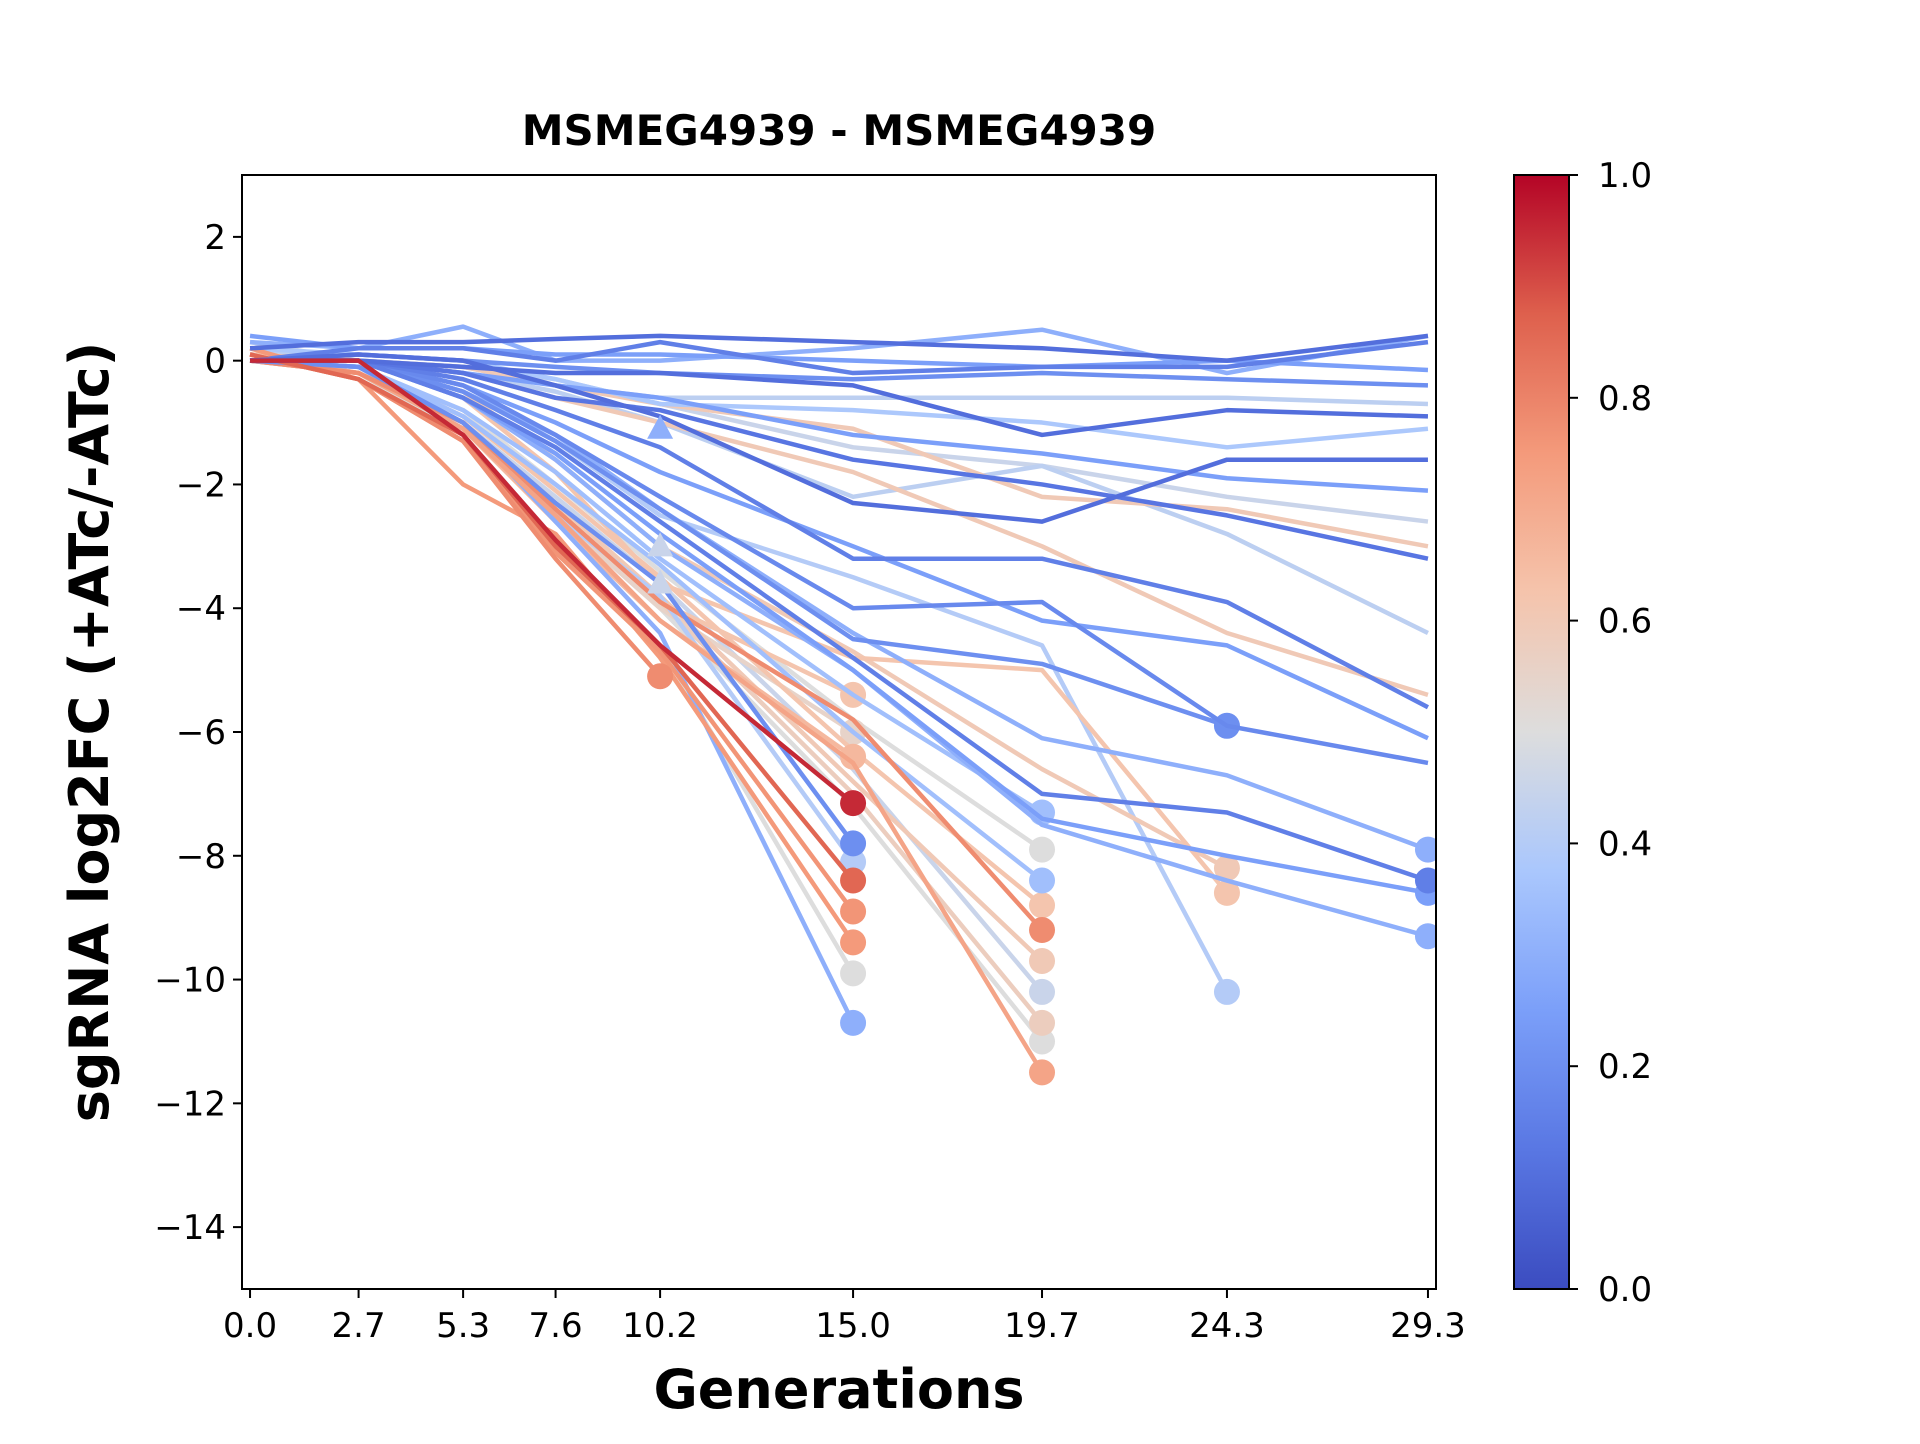  I want to click on colorbar, so click(1541, 732).